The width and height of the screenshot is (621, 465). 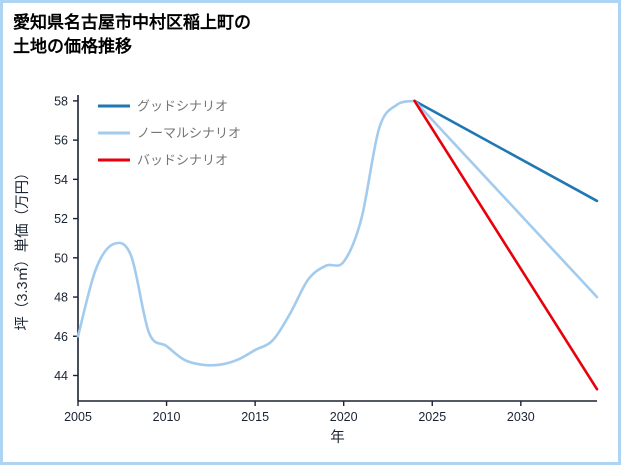 I want to click on normal-scenario-line, so click(x=506, y=199).